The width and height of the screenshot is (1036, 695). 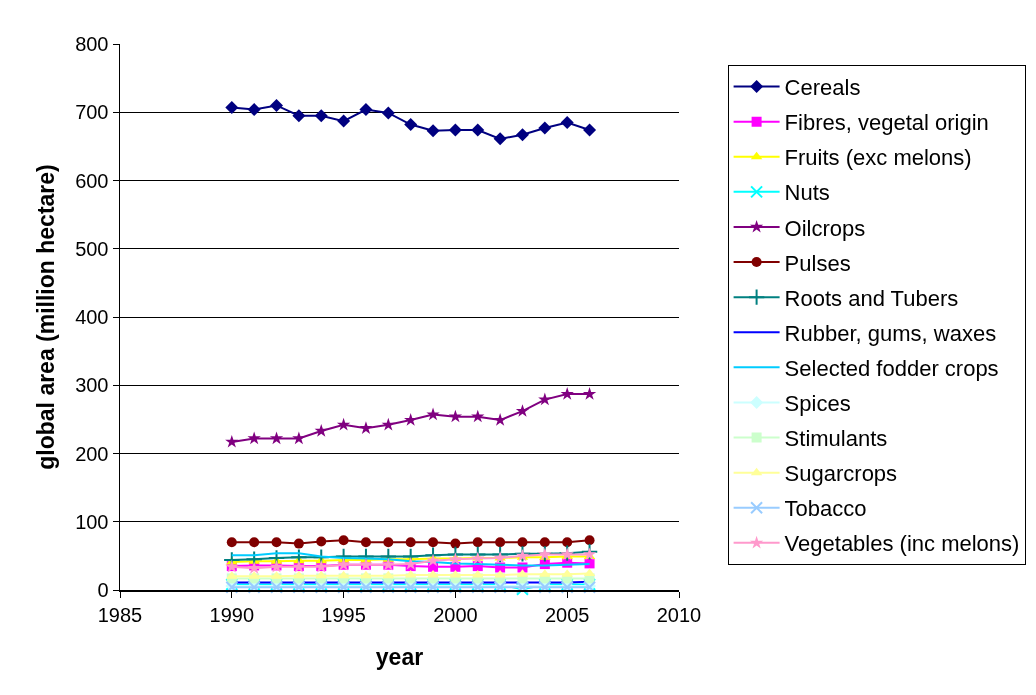 What do you see at coordinates (822, 88) in the screenshot?
I see `legend-label: Cereals` at bounding box center [822, 88].